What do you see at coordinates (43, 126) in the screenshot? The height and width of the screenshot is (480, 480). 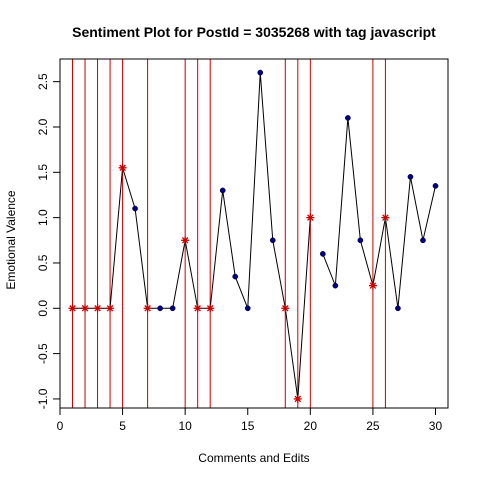 I see `y-tick-label: 2.0` at bounding box center [43, 126].